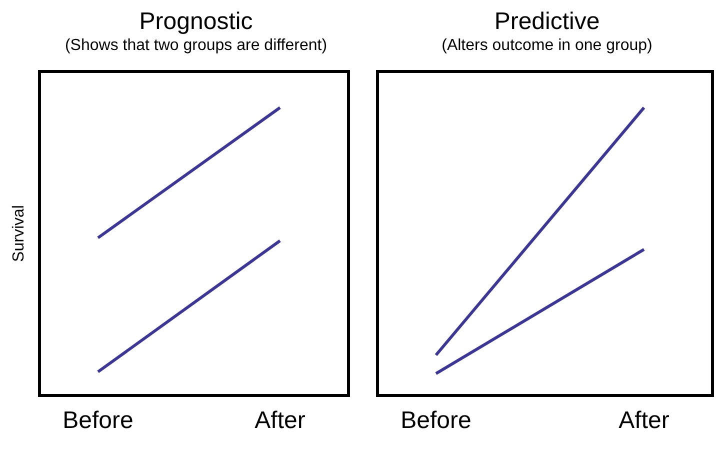  I want to click on chart-subtitle: (Shows that two groups are different), so click(196, 46).